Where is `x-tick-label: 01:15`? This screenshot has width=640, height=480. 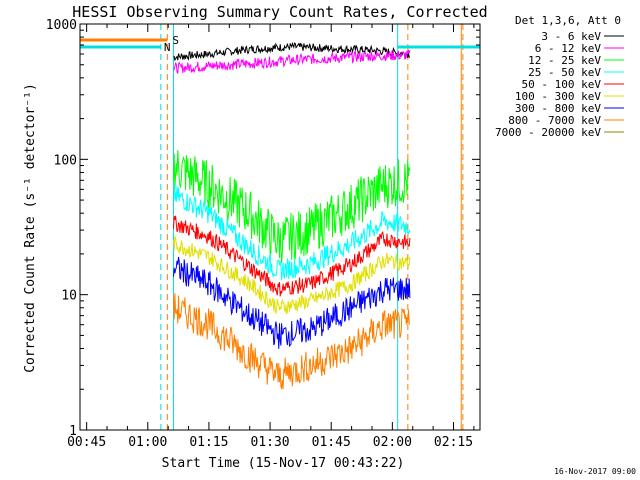
x-tick-label: 01:15 is located at coordinates (208, 442).